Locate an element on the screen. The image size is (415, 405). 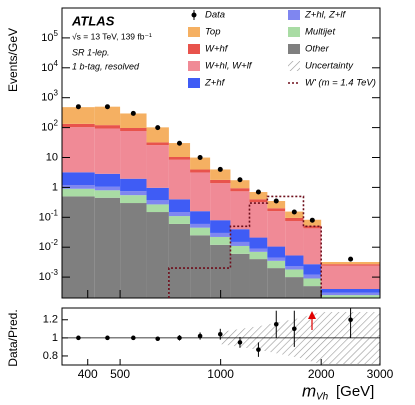
legend-label: Uncertainty is located at coordinates (329, 66).